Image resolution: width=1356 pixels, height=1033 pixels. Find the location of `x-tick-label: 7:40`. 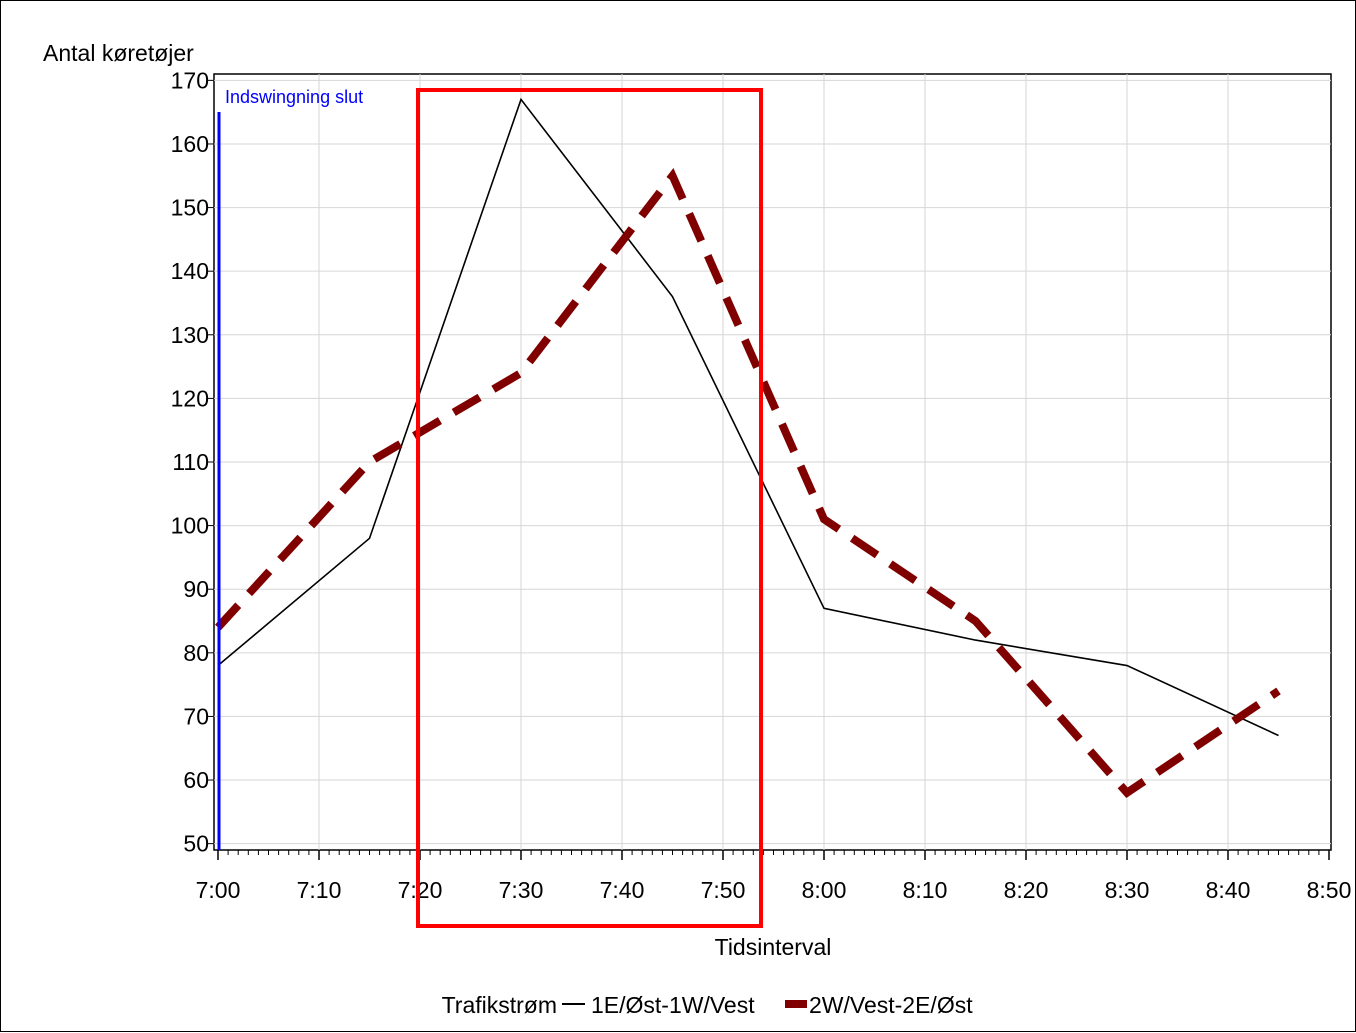

x-tick-label: 7:40 is located at coordinates (622, 890).